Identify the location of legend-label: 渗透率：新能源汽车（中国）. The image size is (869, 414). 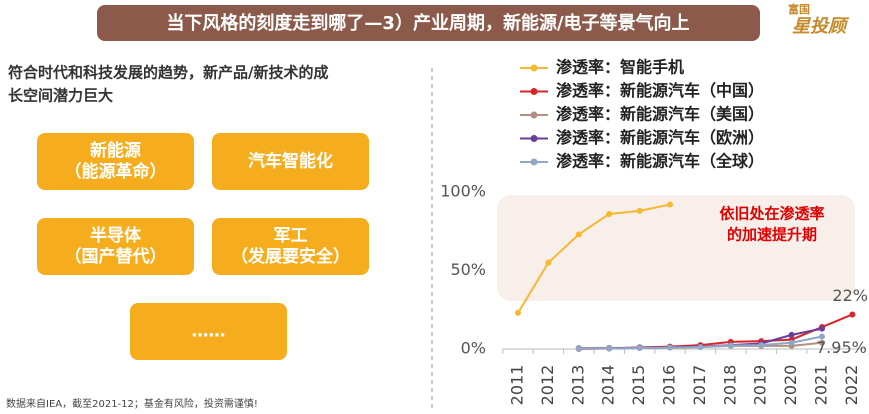
(660, 90).